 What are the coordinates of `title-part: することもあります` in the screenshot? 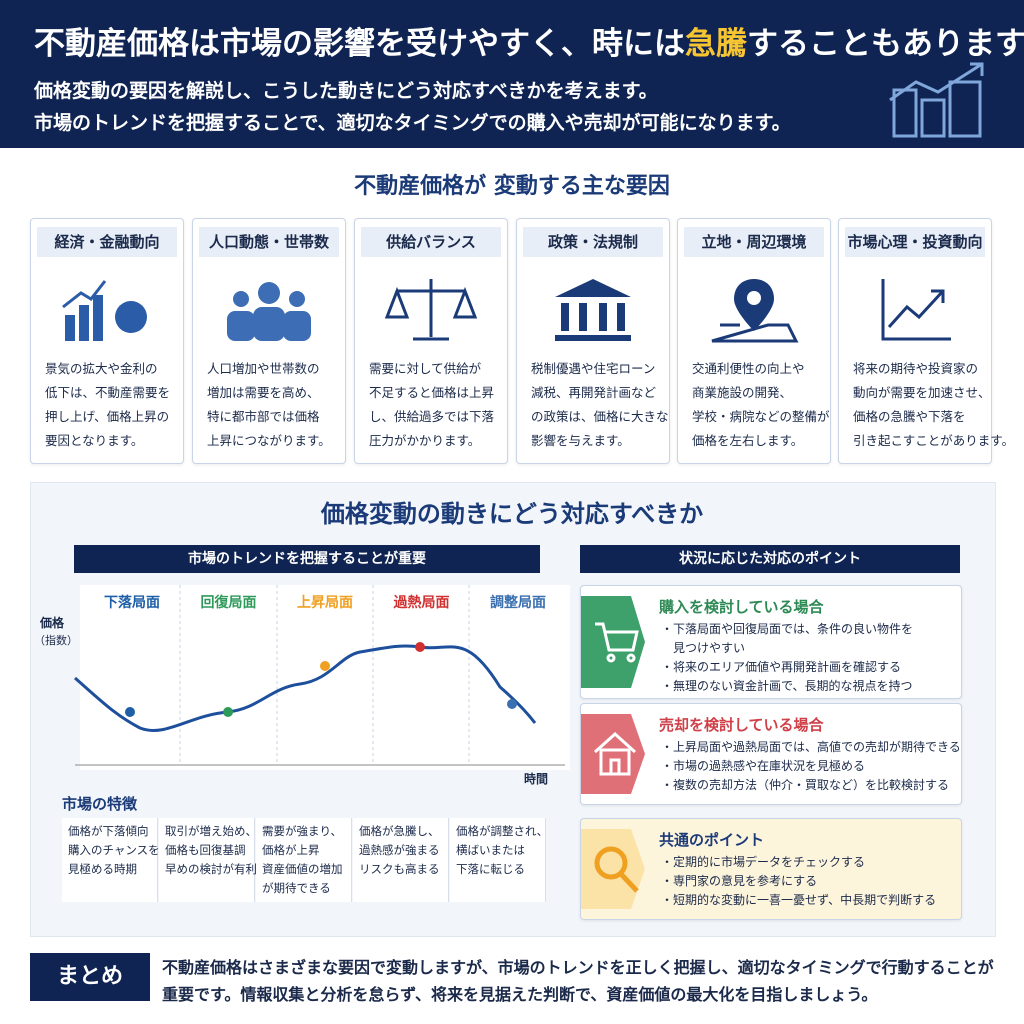 It's located at (885, 44).